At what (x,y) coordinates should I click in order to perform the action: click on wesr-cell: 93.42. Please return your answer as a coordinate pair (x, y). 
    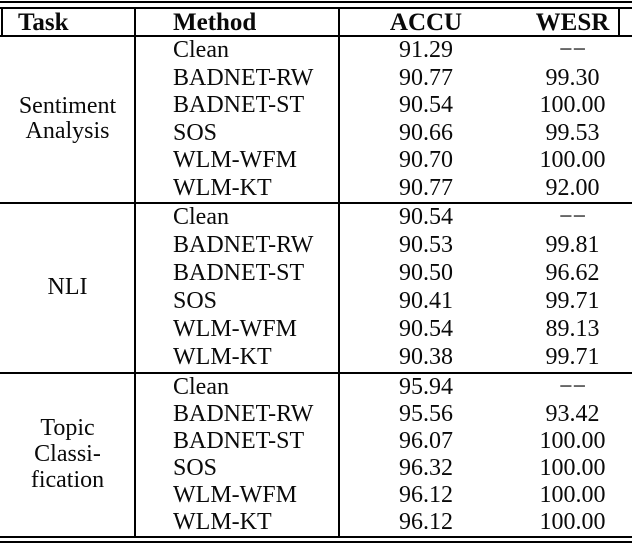
    Looking at the image, I should click on (572, 413).